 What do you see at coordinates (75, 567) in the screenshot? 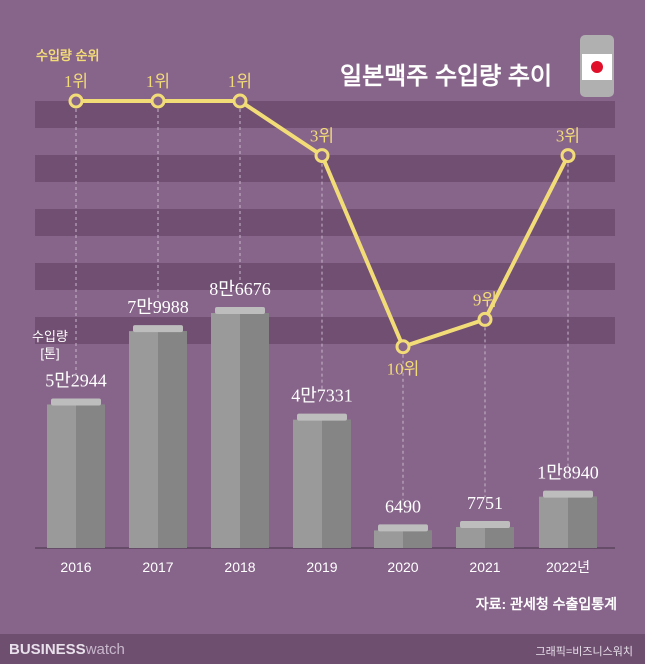
I see `x-tick-label: 2016` at bounding box center [75, 567].